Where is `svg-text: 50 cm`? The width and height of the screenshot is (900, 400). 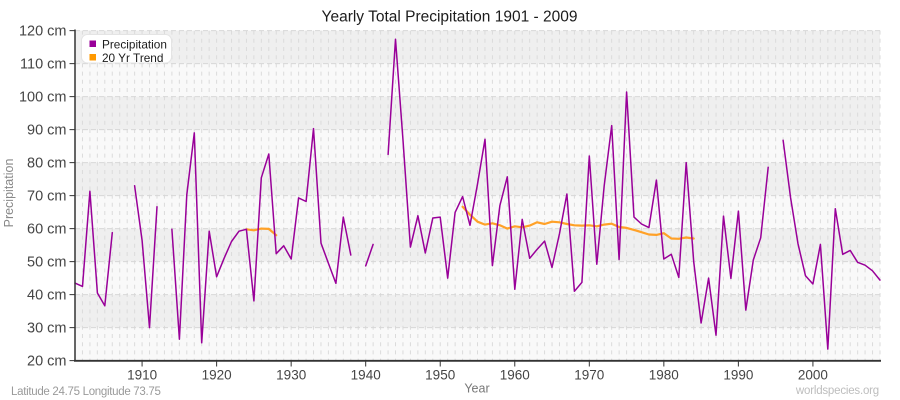
svg-text: 50 cm is located at coordinates (47, 262).